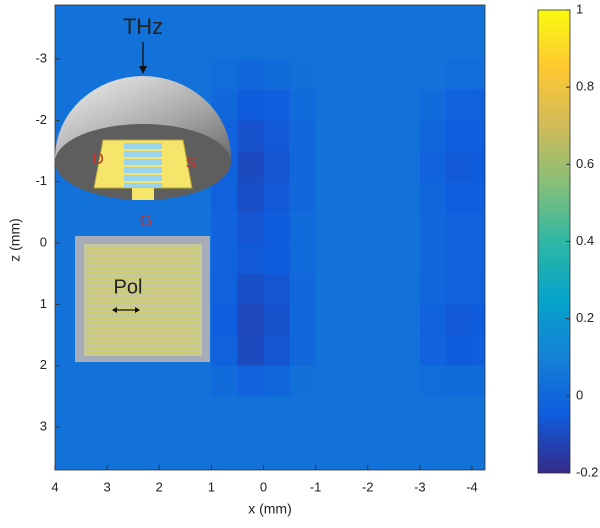 Image resolution: width=600 pixels, height=528 pixels. I want to click on y-tick-label: -3, so click(41, 57).